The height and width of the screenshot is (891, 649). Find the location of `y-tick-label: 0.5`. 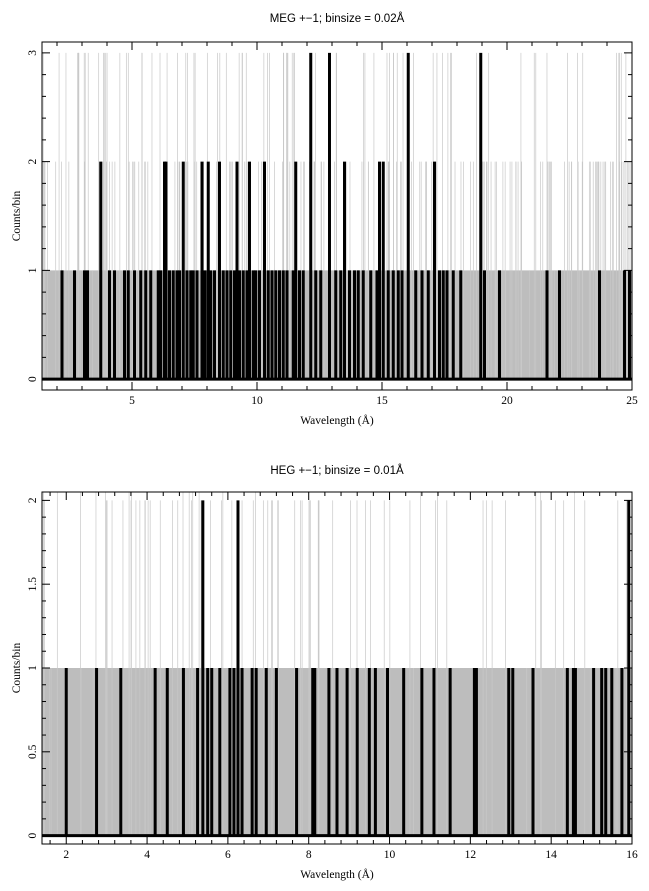

y-tick-label: 0.5 is located at coordinates (33, 751).